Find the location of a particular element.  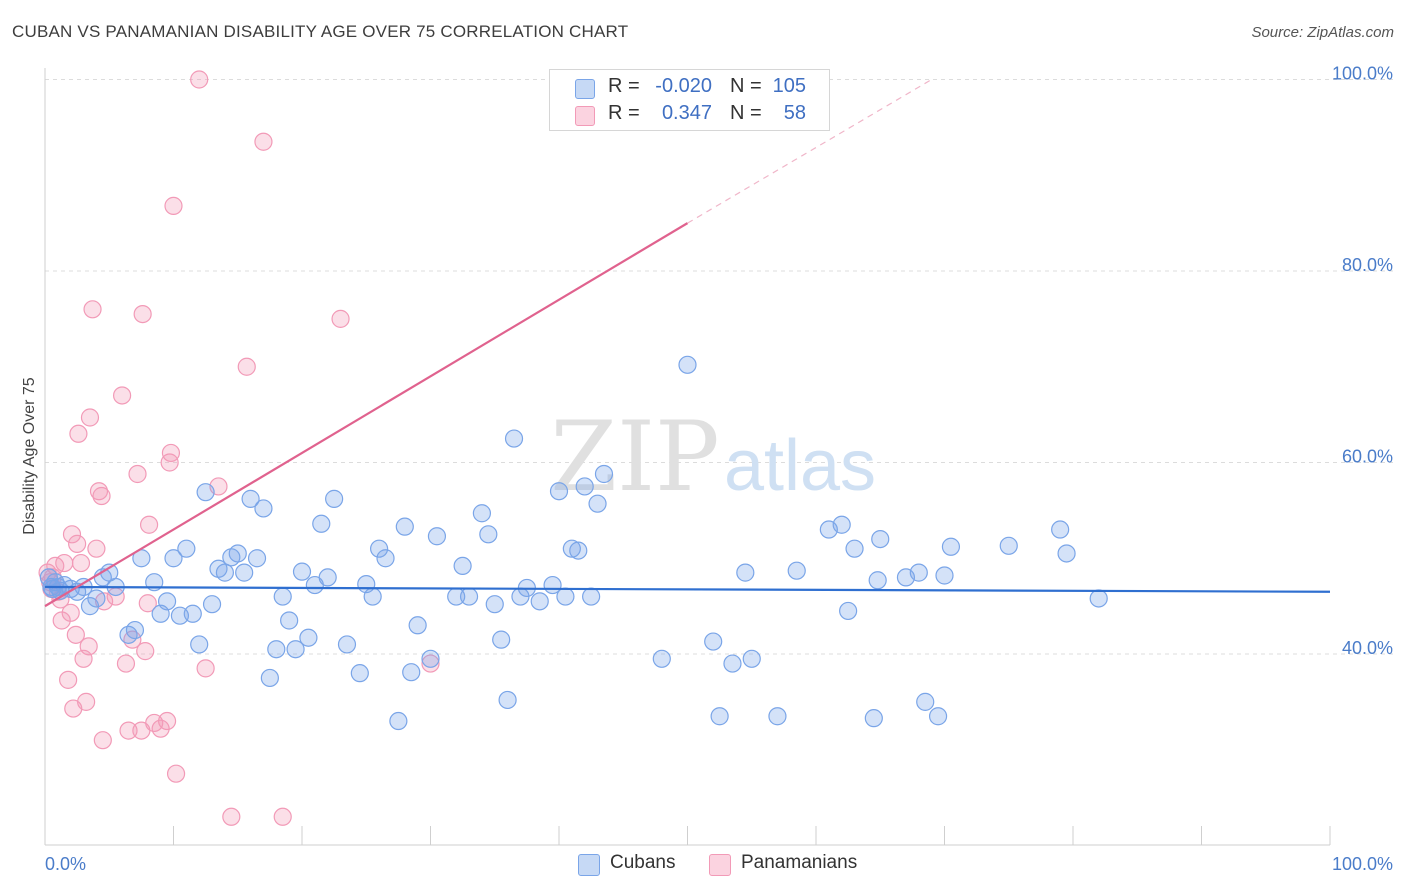

bottom-legend-label-panamanians: Panamanians is located at coordinates (799, 862).